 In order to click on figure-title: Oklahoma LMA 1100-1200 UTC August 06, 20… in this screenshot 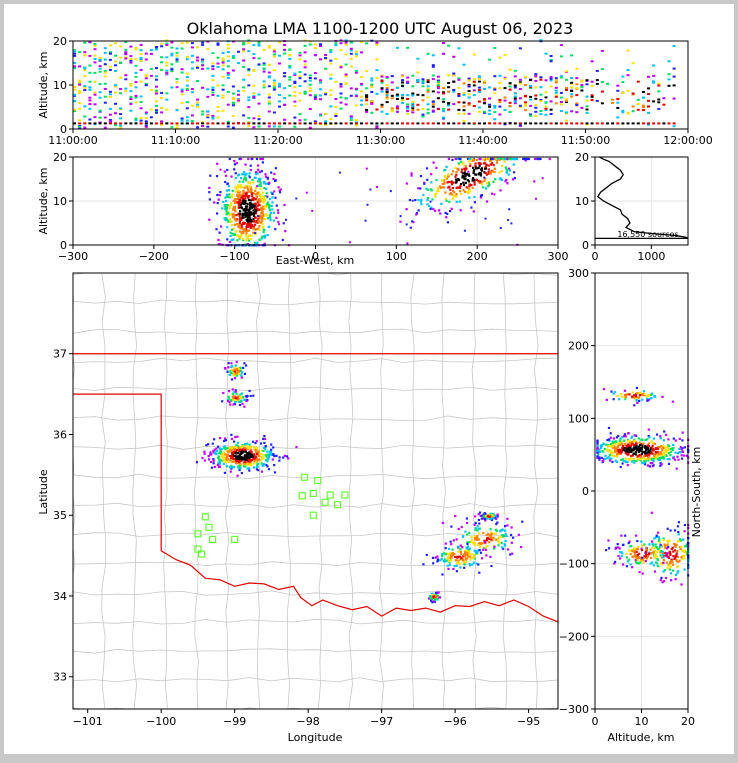, I will do `click(380, 28)`.